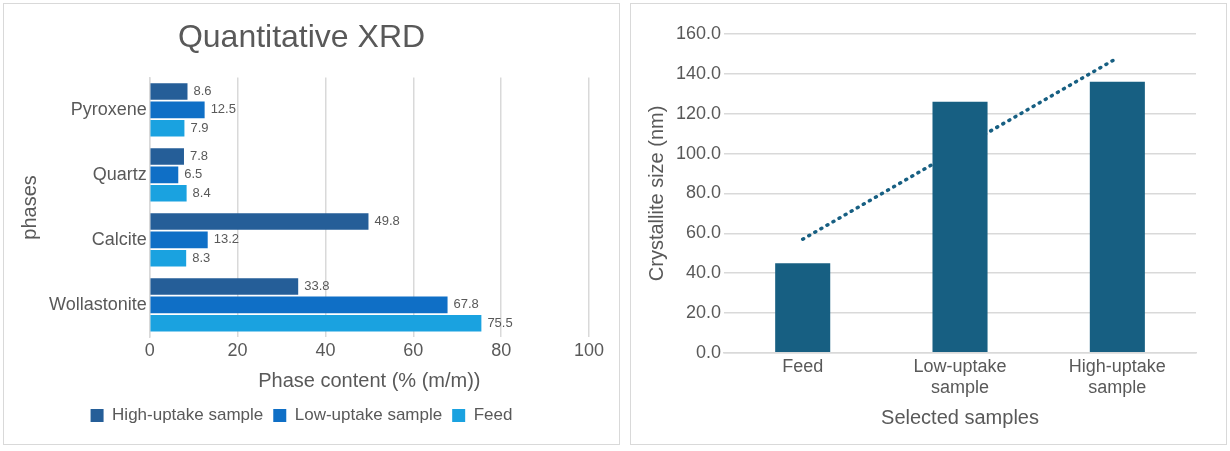 This screenshot has height=451, width=1230. I want to click on chart-title: Quantitative XRD, so click(301, 36).